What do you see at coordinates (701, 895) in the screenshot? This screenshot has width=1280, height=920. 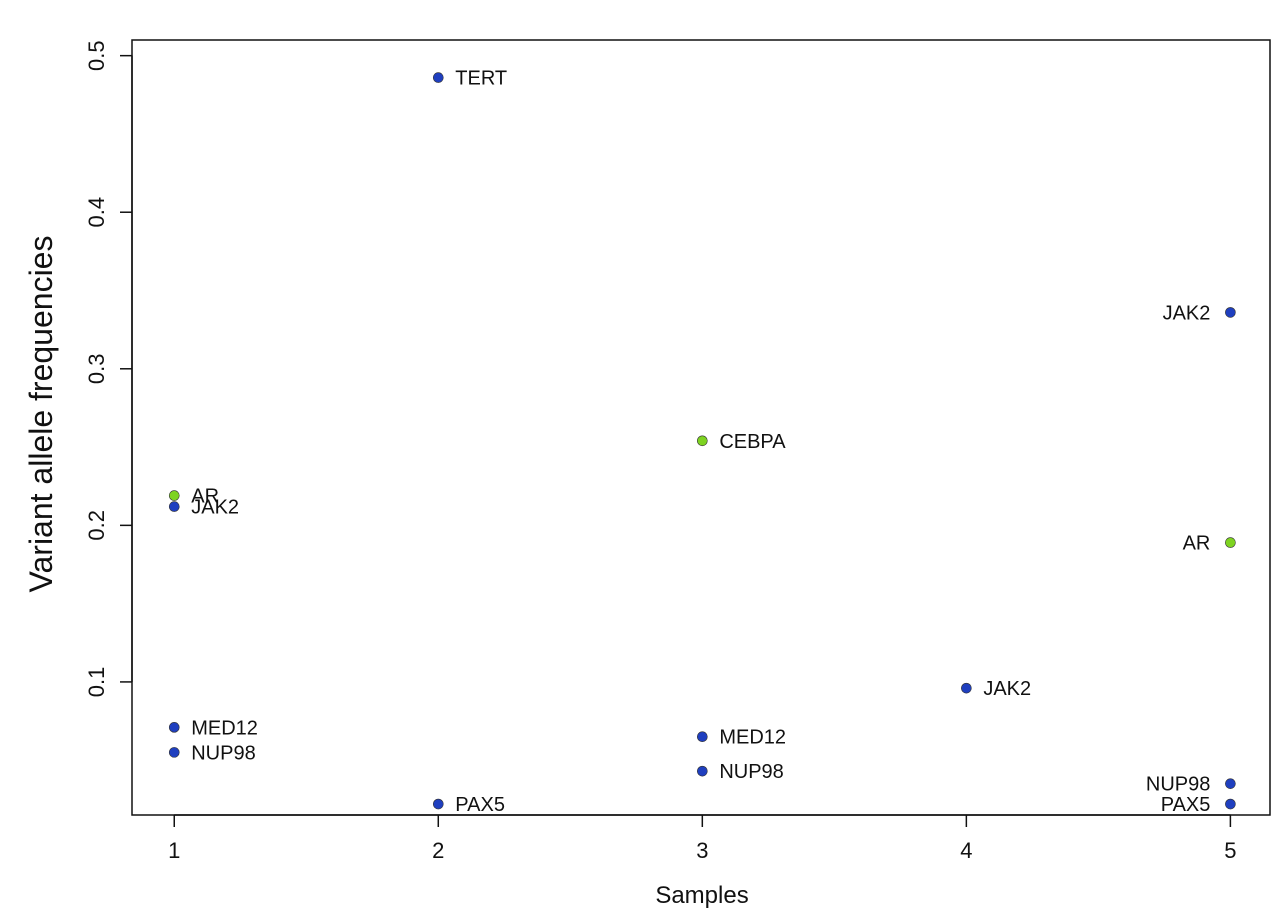 I see `x-axis-title: Samples` at bounding box center [701, 895].